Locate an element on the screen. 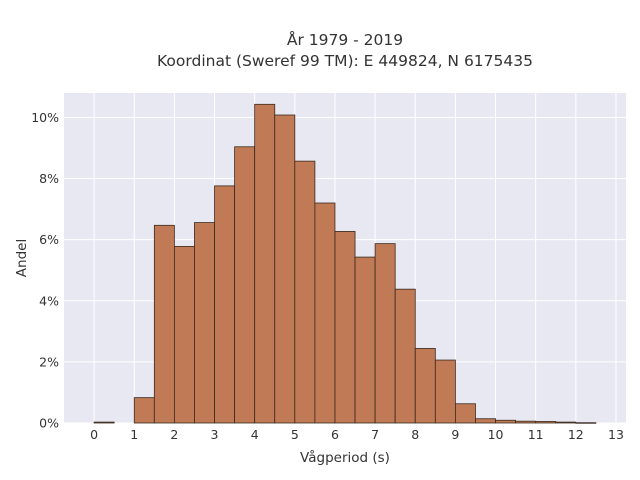  x-tick-label: 4 is located at coordinates (255, 434).